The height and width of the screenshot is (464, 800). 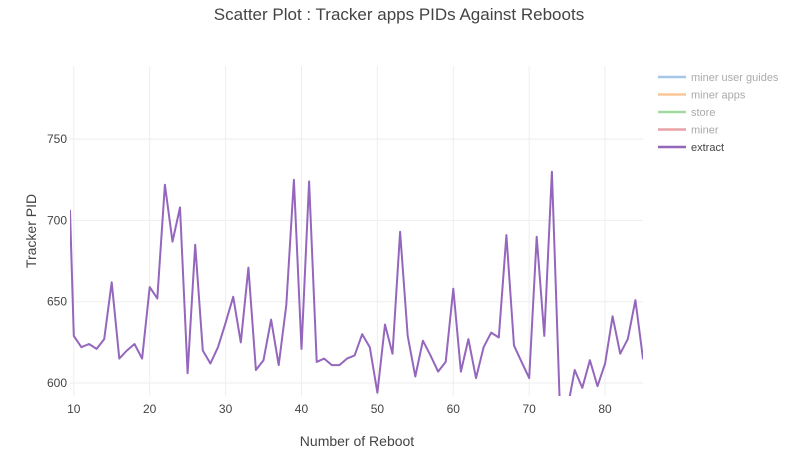 I want to click on x-axis-title: Number of Reboot, so click(x=357, y=441).